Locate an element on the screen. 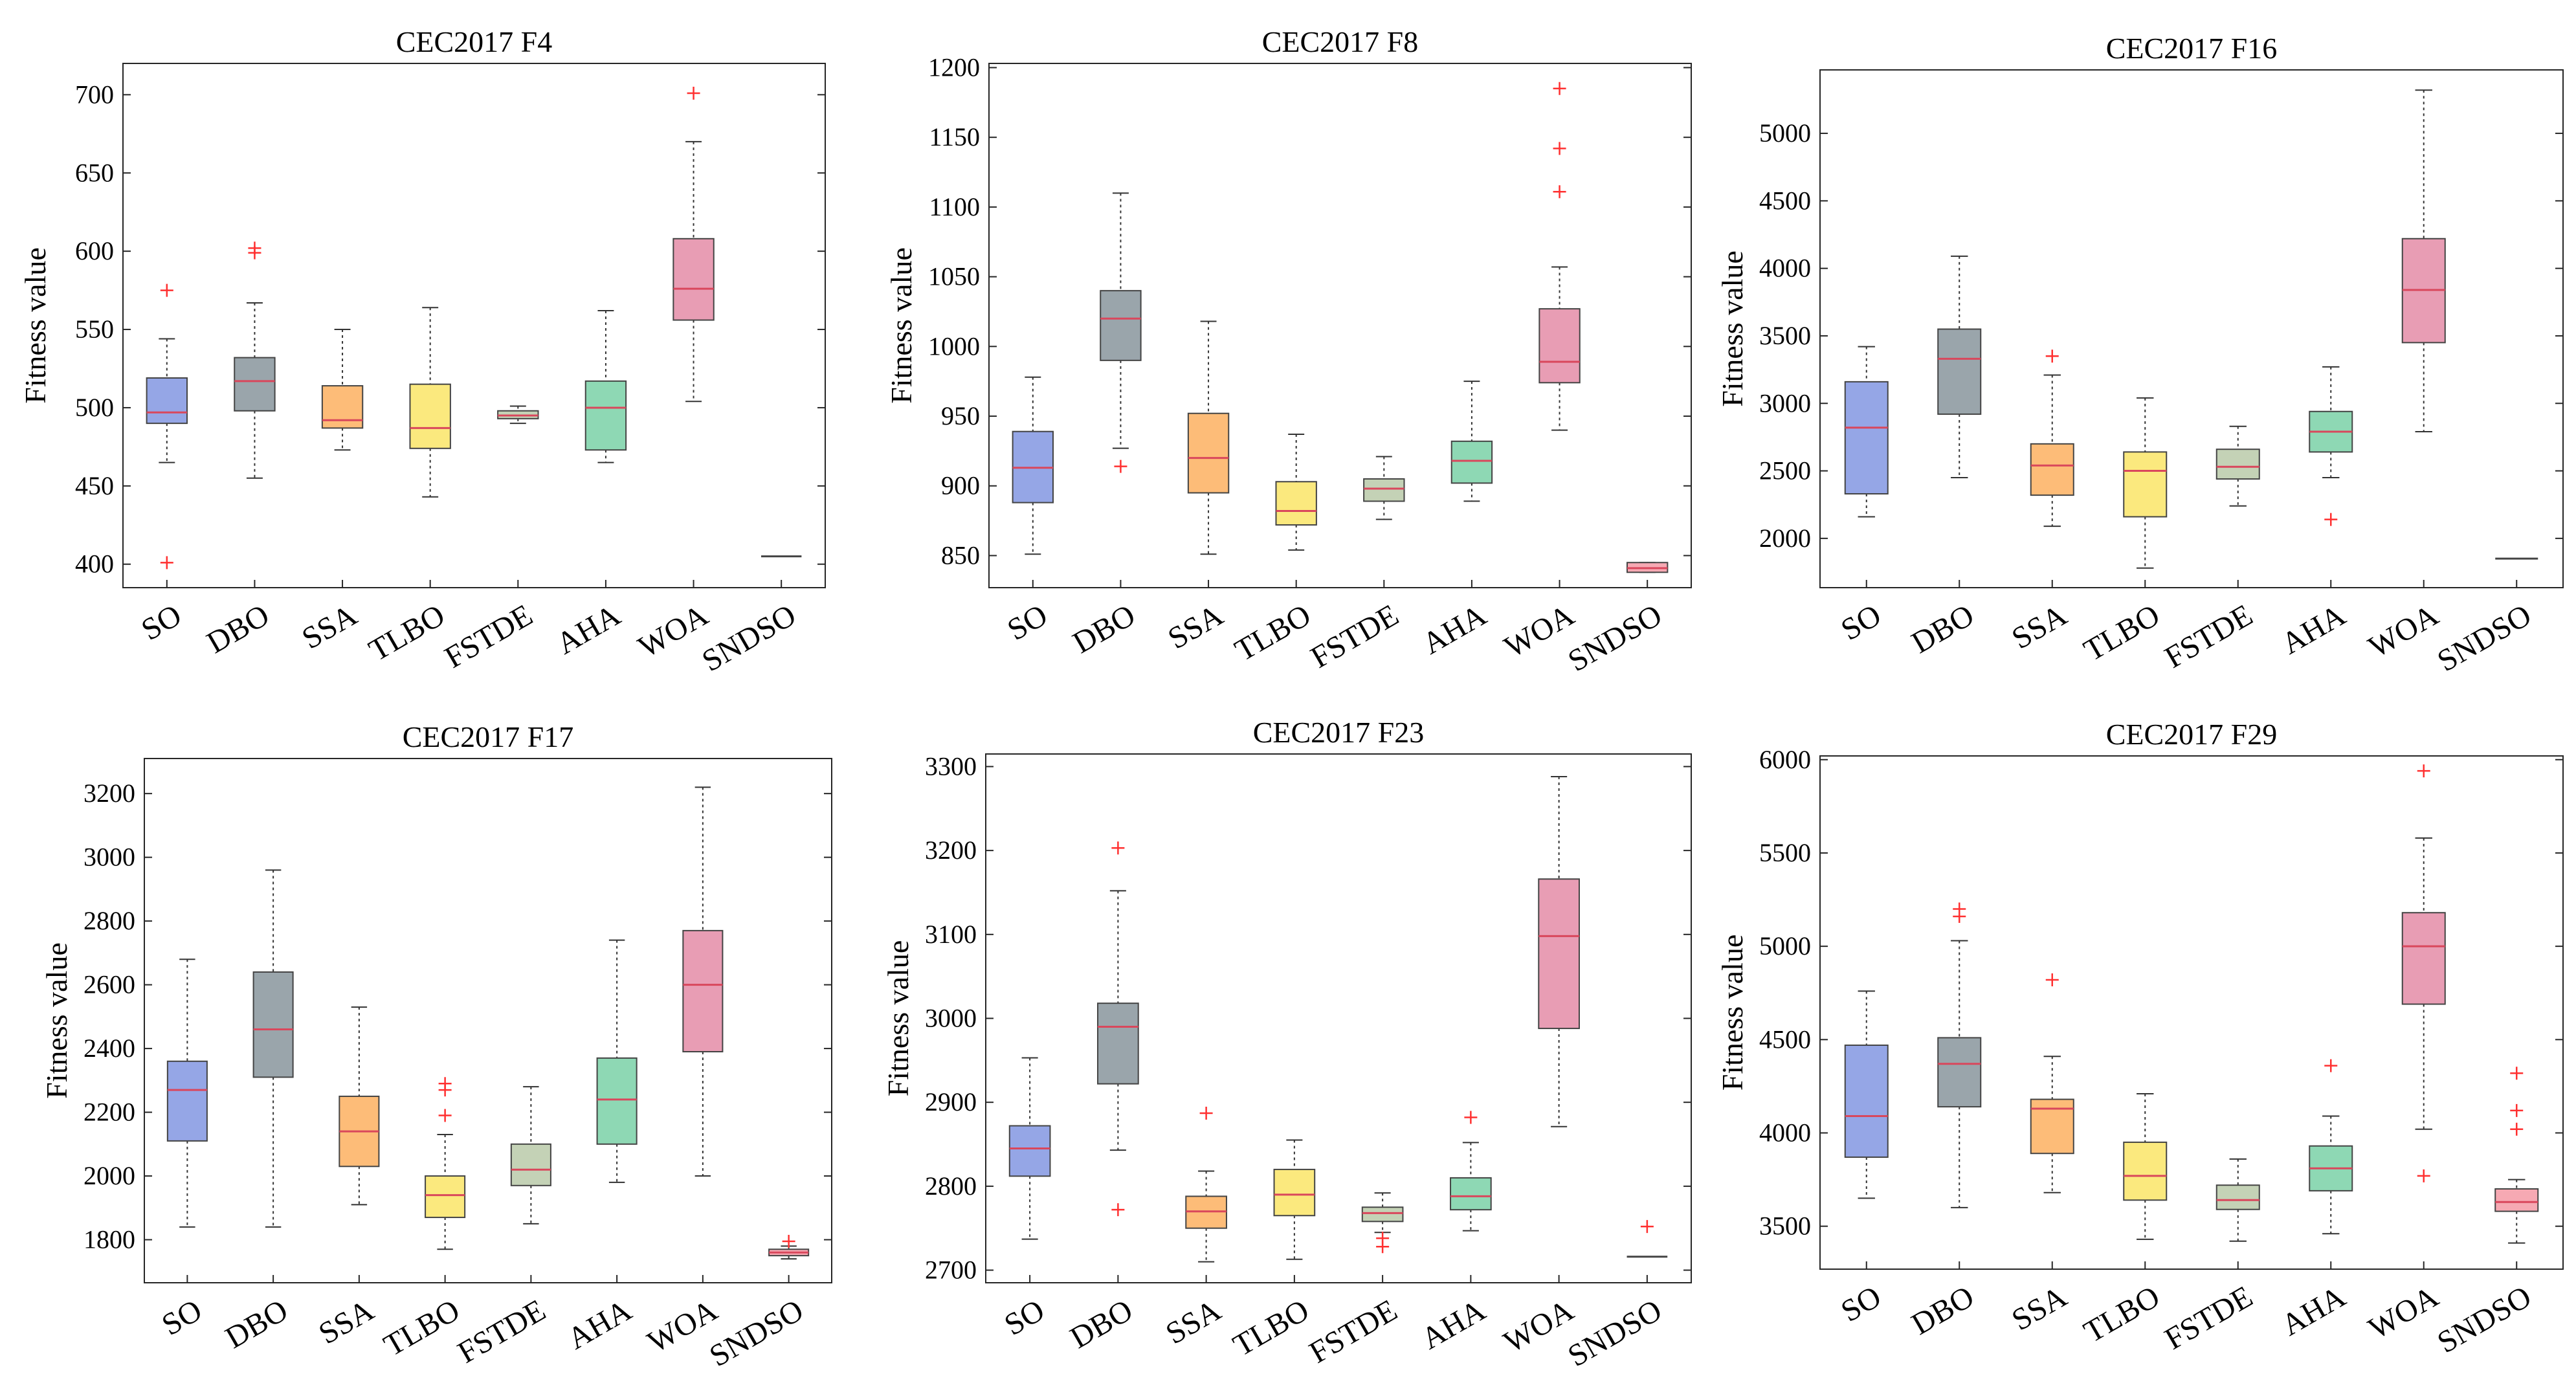 This screenshot has height=1396, width=2576. y-tick-label: 2900 is located at coordinates (951, 1101).